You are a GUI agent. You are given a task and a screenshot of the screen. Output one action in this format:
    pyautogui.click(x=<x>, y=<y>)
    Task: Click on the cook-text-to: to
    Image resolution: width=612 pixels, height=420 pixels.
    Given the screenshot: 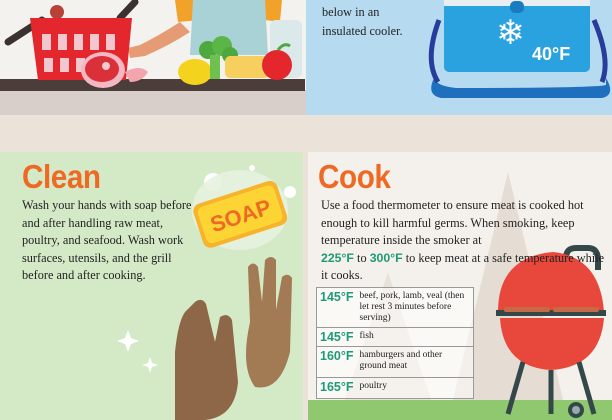 What is the action you would take?
    pyautogui.click(x=362, y=257)
    